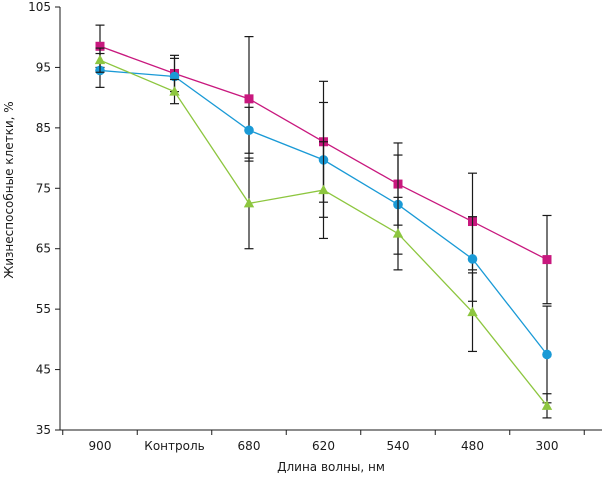 This screenshot has width=604, height=477. I want to click on y-tick-label: 35, so click(43, 430).